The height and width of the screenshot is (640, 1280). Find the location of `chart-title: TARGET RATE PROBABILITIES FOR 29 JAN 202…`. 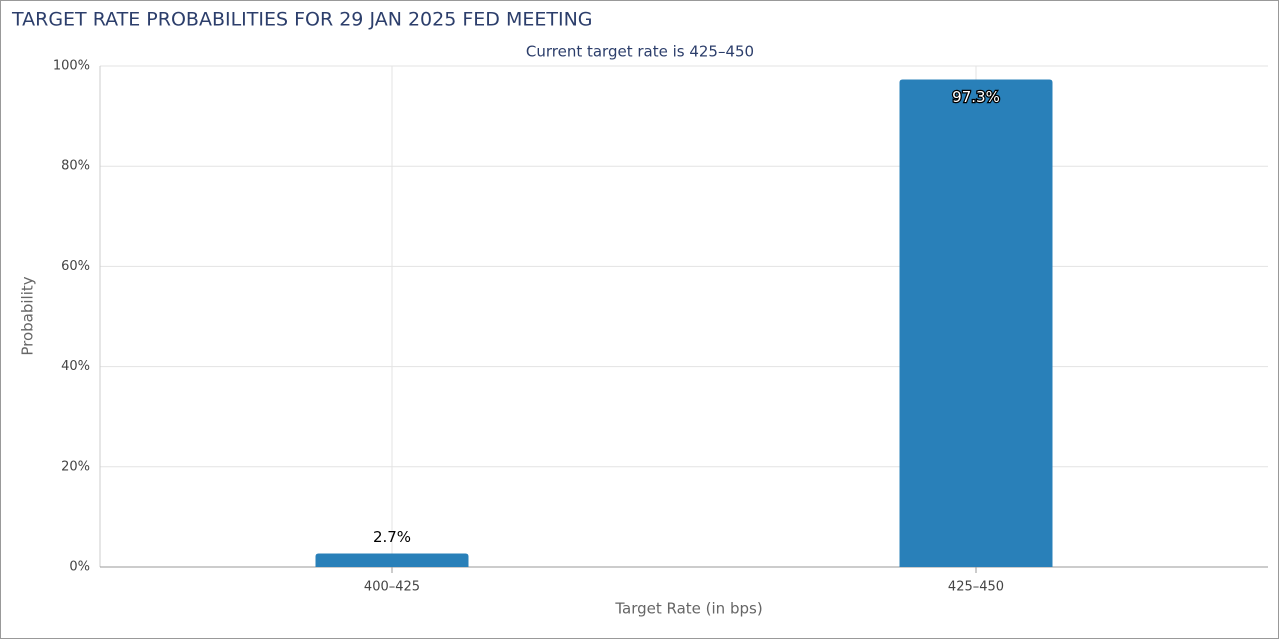

chart-title: TARGET RATE PROBABILITIES FOR 29 JAN 202… is located at coordinates (302, 20).